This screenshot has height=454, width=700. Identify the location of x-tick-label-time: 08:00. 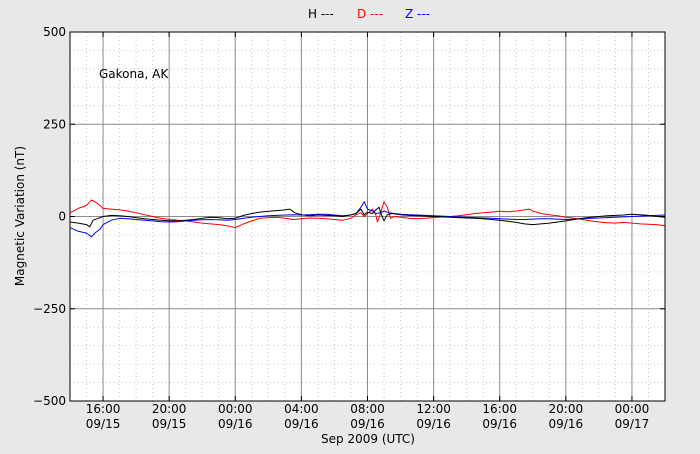
(367, 409).